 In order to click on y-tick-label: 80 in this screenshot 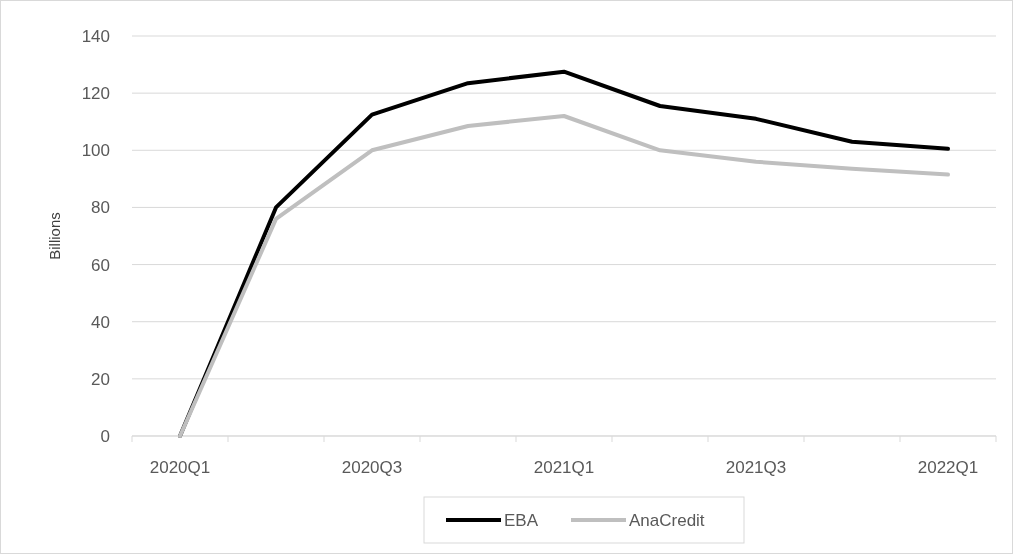, I will do `click(100, 208)`.